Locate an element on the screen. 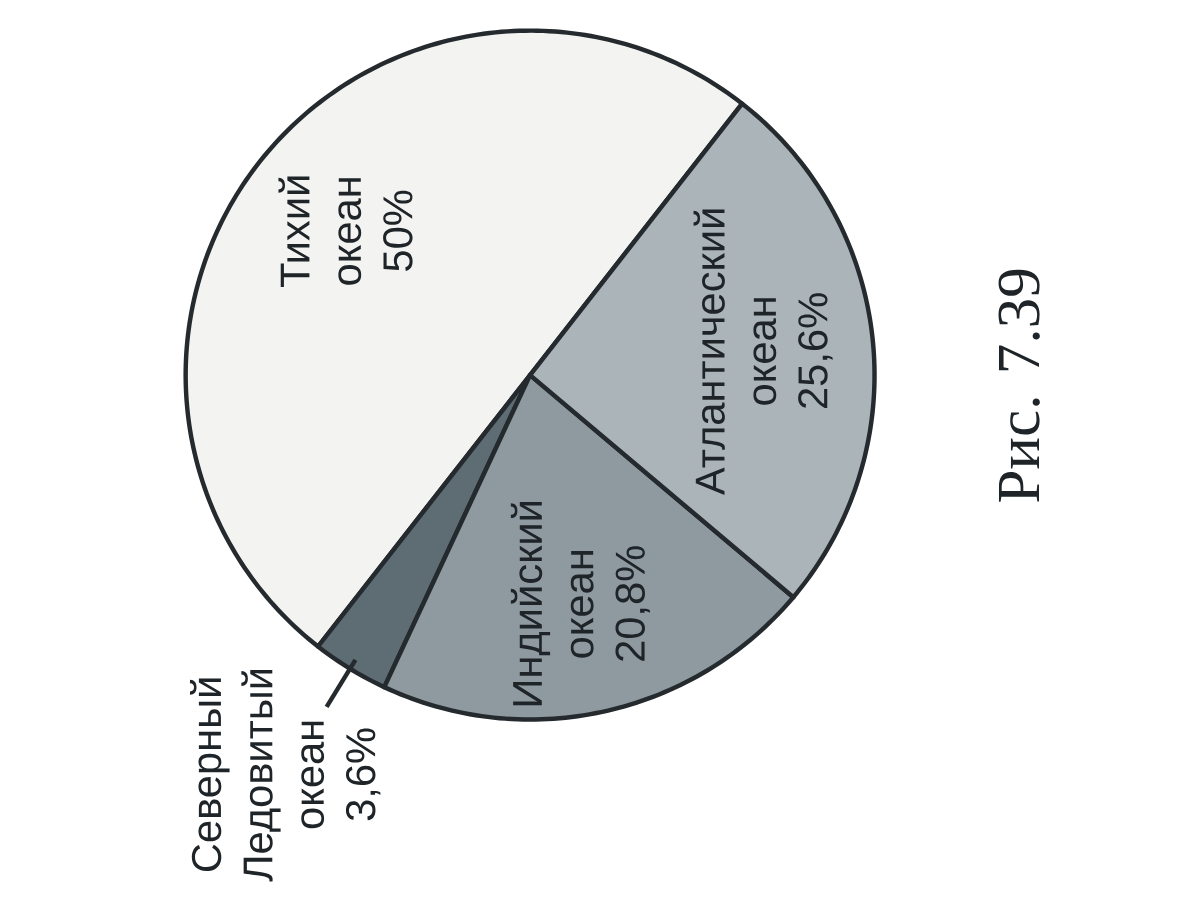  slice-label: Атлантический океан is located at coordinates (735, 352).